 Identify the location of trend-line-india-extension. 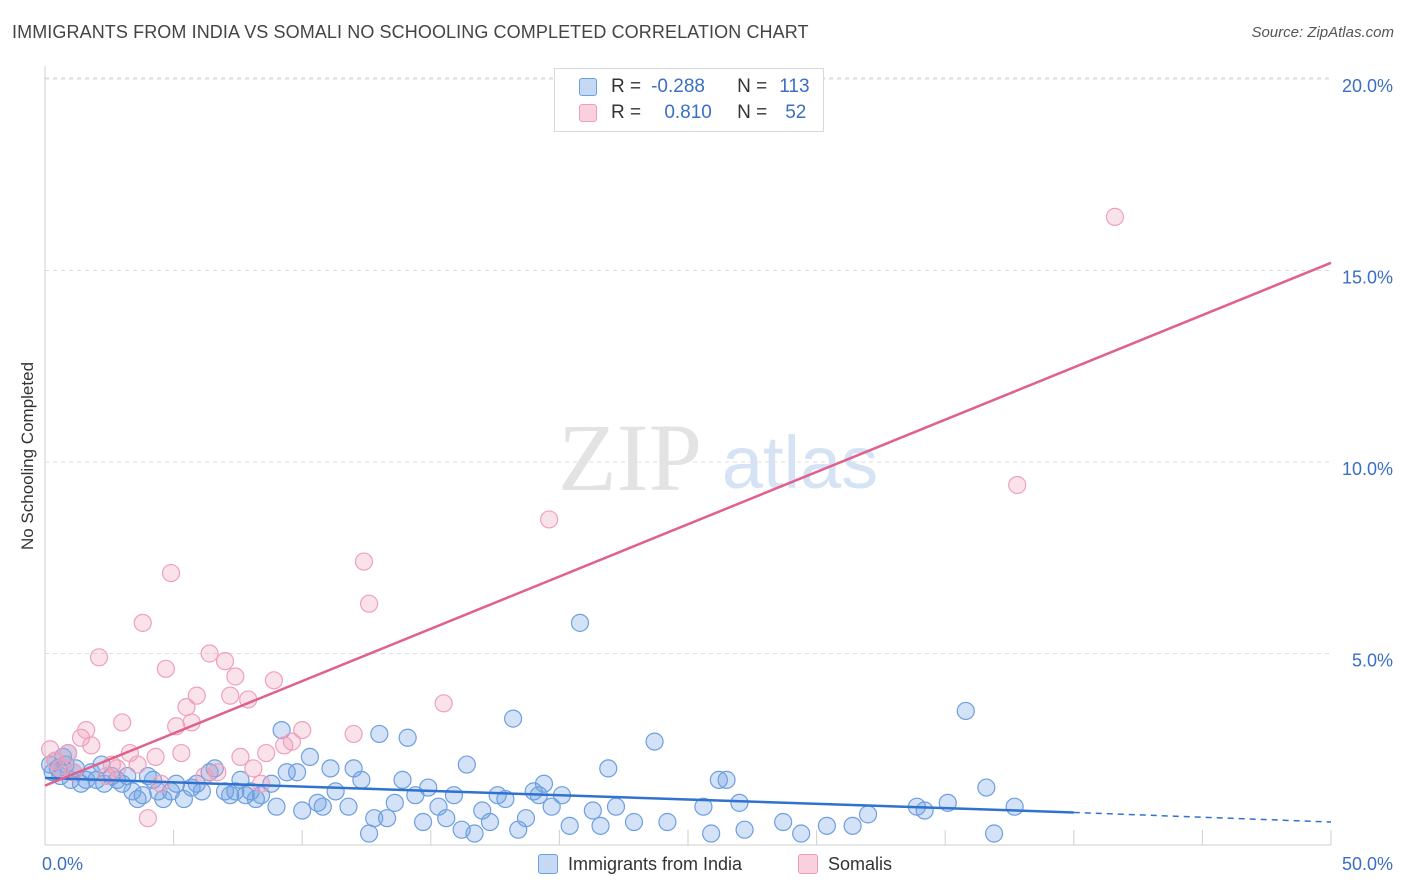
(1202, 817).